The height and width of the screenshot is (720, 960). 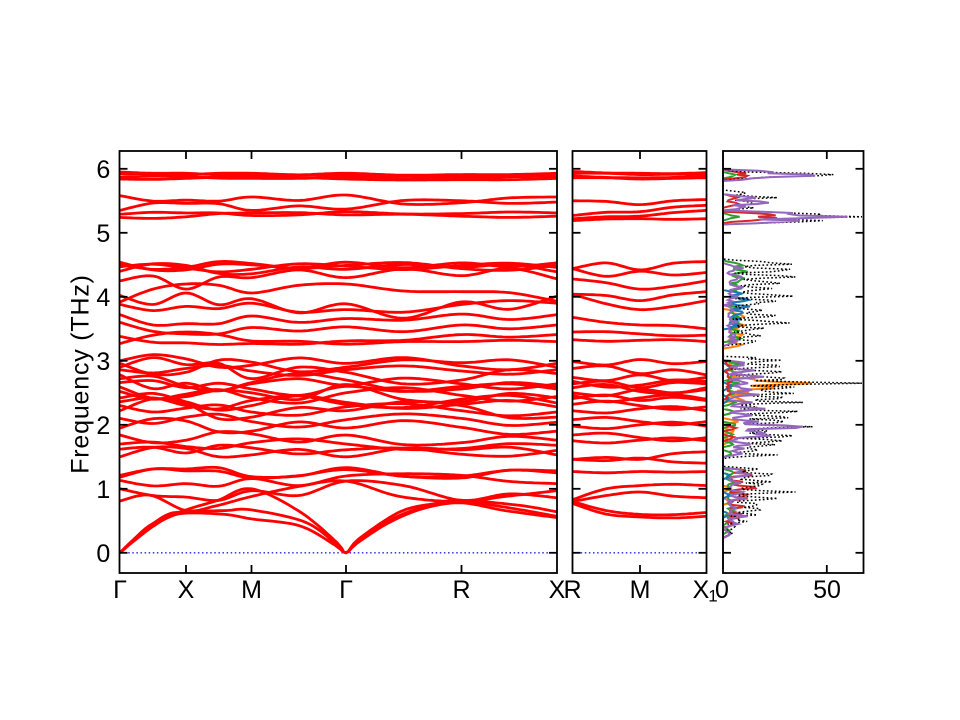 I want to click on svg-text: 50, so click(x=827, y=590).